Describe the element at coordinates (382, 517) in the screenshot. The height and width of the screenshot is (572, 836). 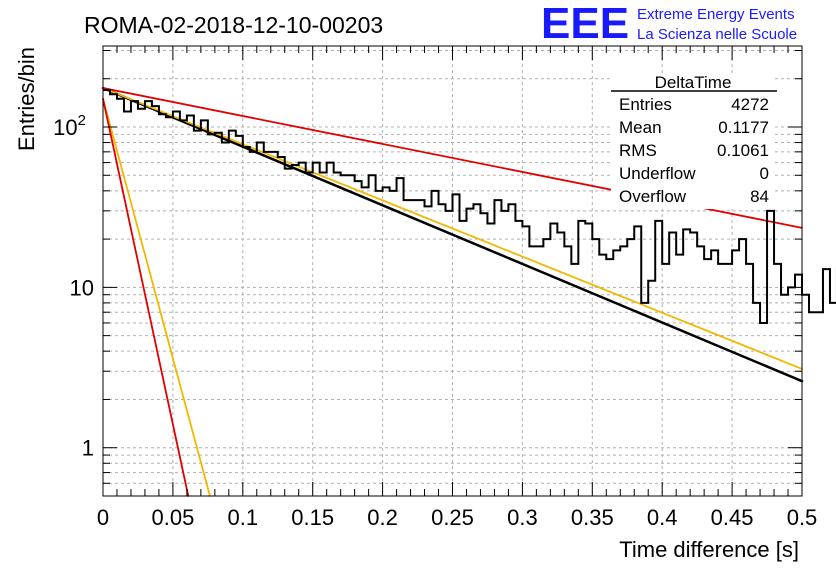
I see `x-tick-label: 0.2` at that location.